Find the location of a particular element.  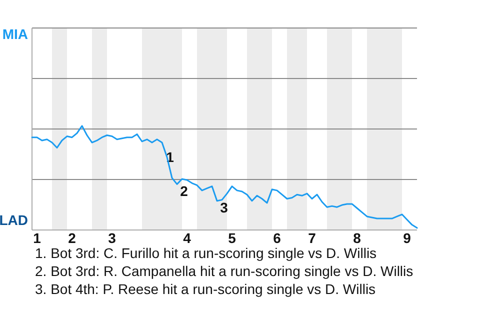

x-tick-label: 9 is located at coordinates (407, 238).